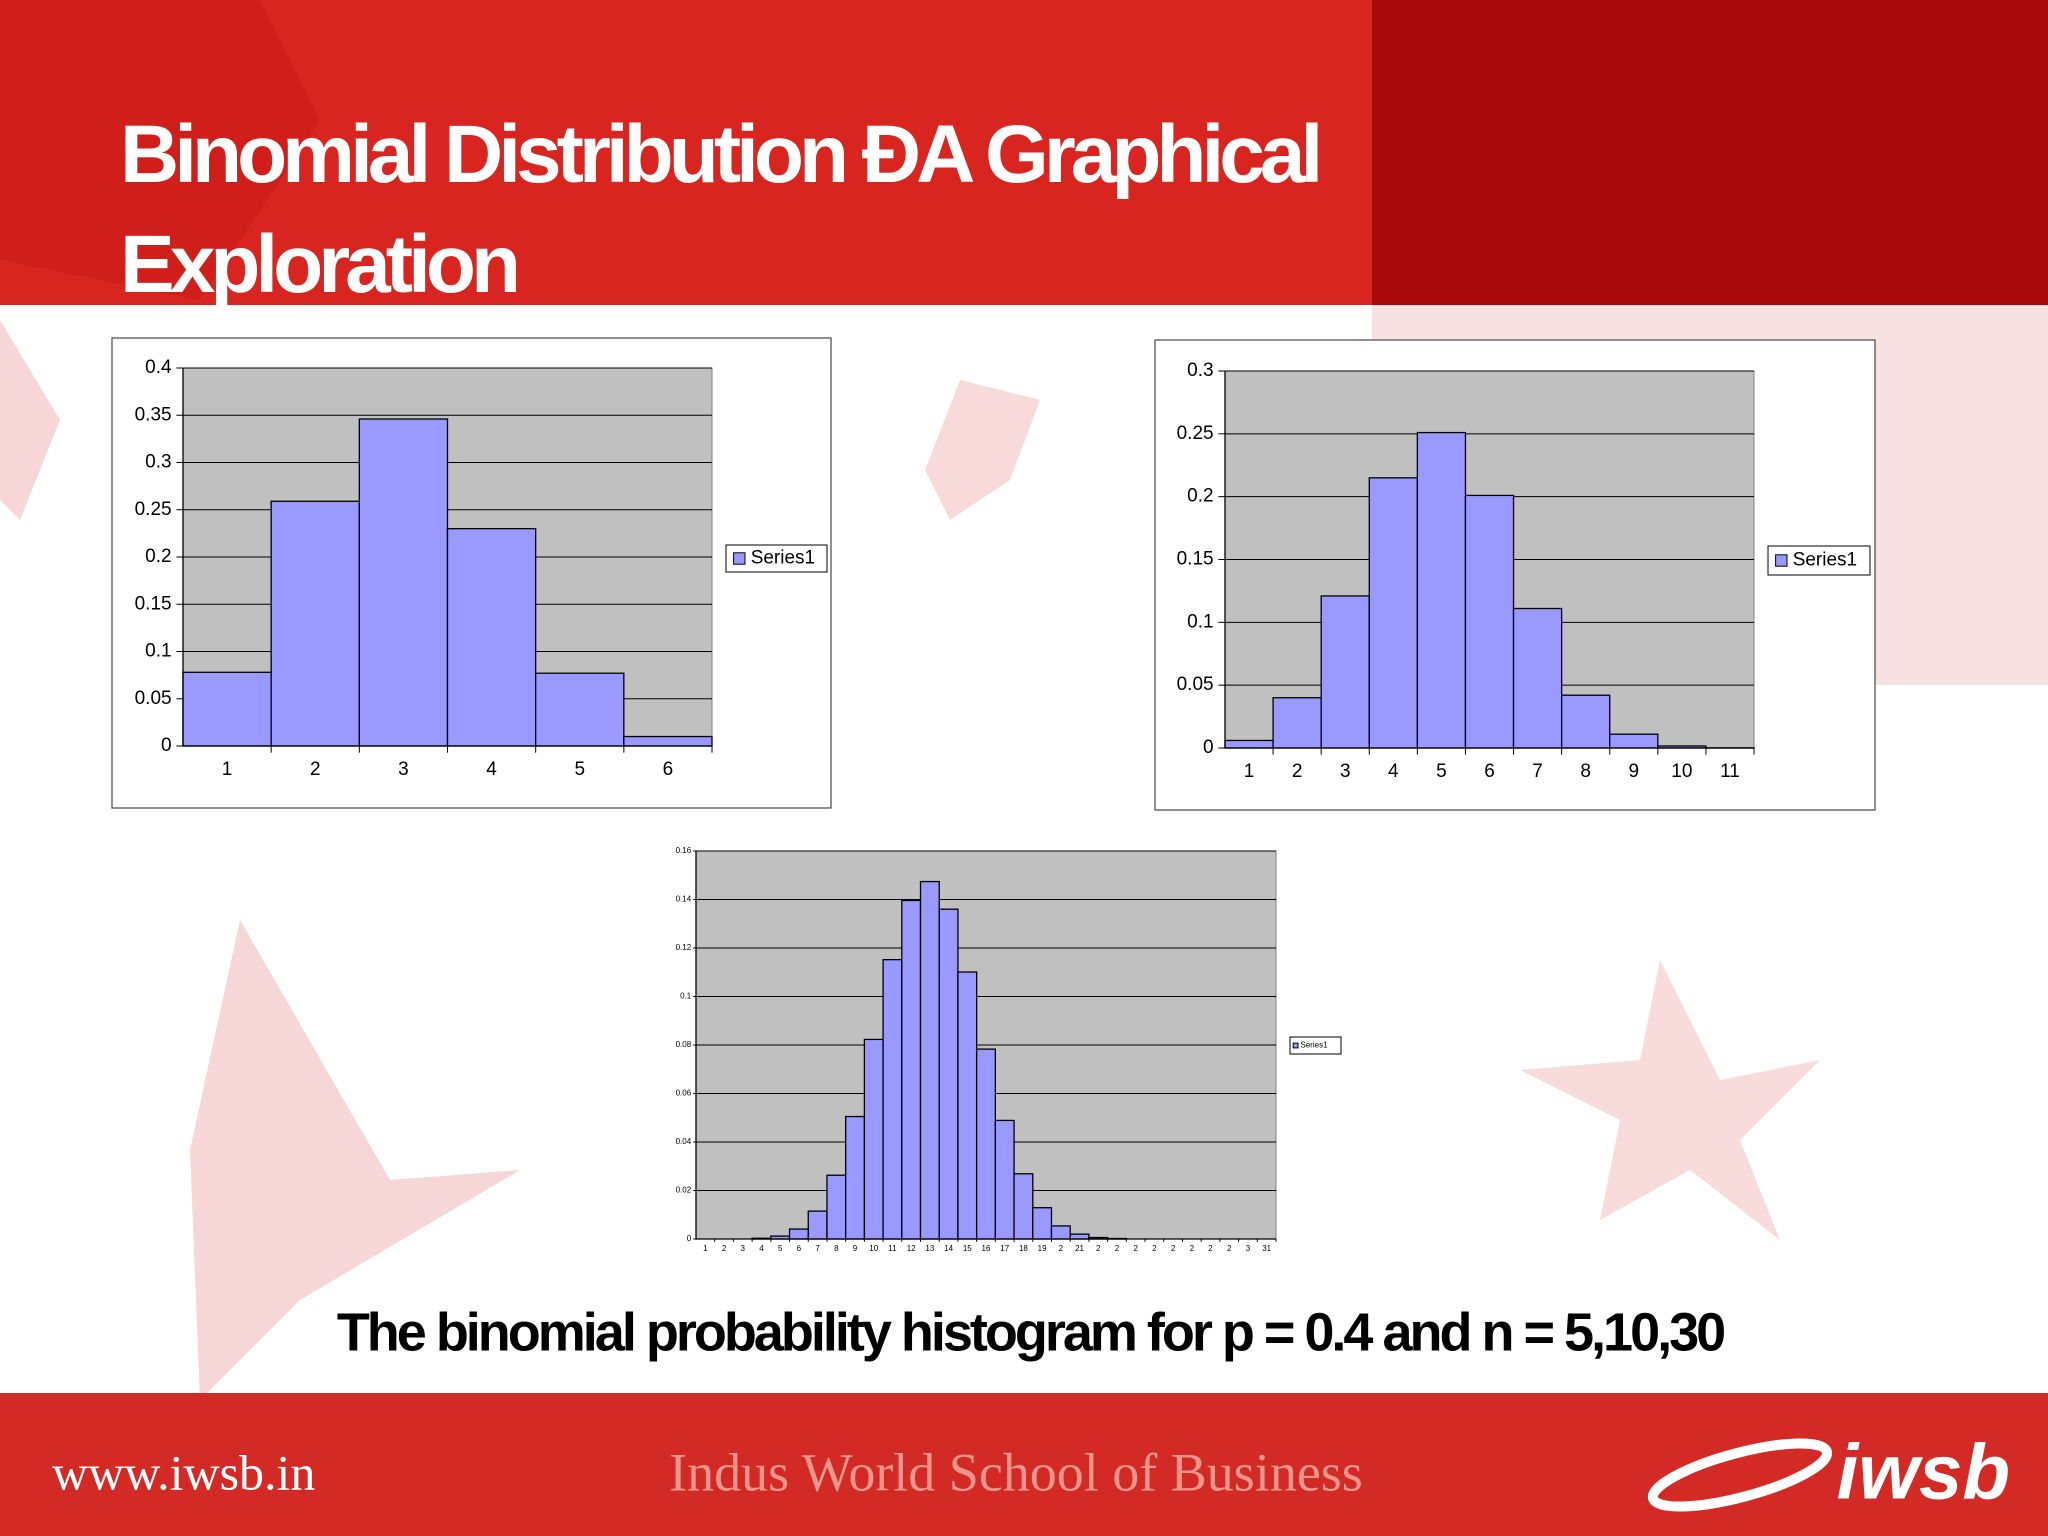 This screenshot has height=1536, width=2048. What do you see at coordinates (1200, 496) in the screenshot?
I see `y-tick-label: 0.2` at bounding box center [1200, 496].